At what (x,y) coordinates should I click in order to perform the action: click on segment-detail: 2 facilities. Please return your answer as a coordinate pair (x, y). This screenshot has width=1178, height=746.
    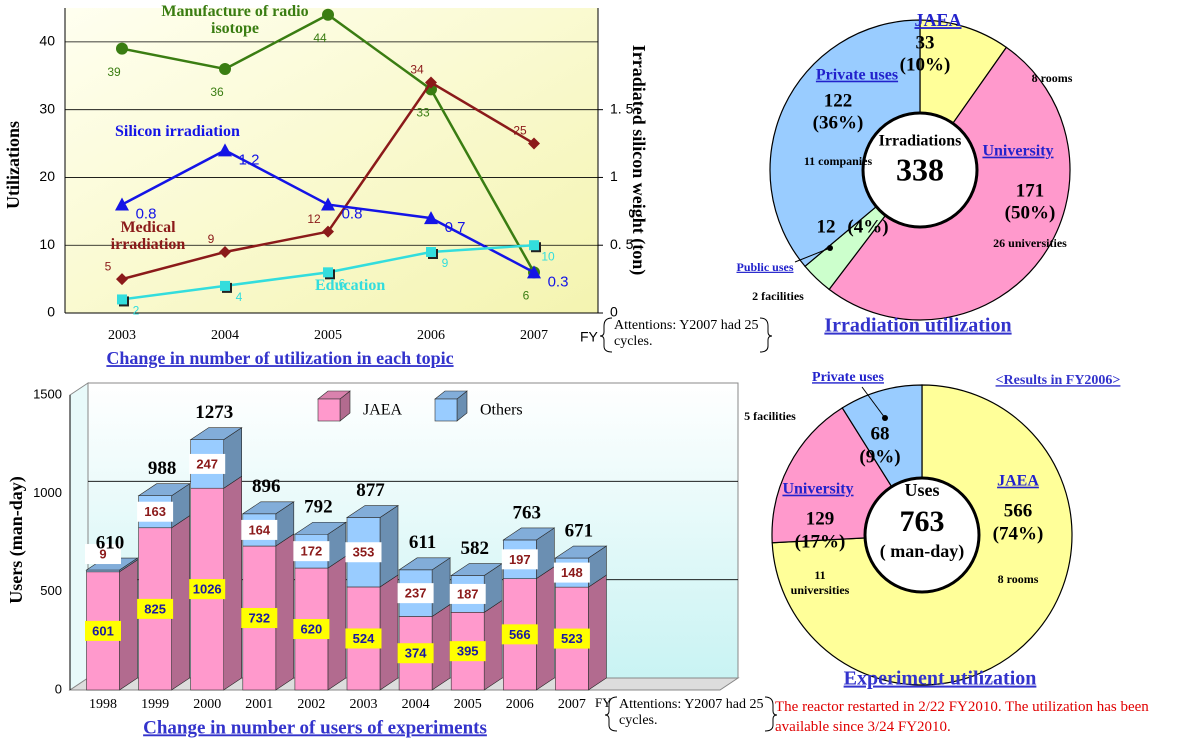
    Looking at the image, I should click on (778, 296).